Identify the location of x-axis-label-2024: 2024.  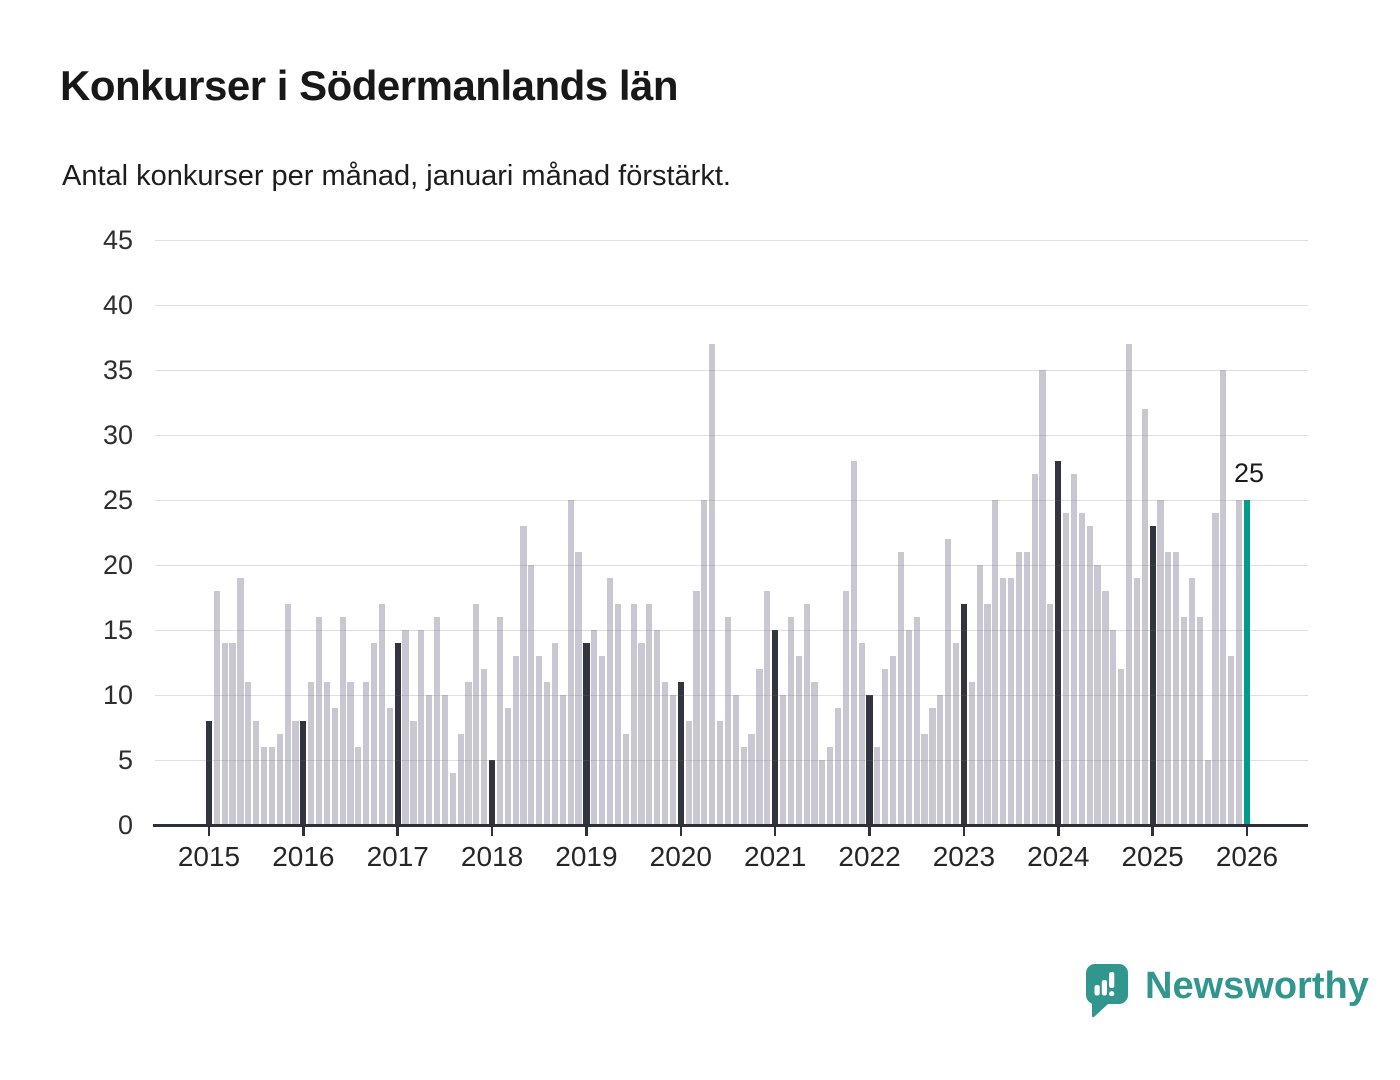
(1058, 856).